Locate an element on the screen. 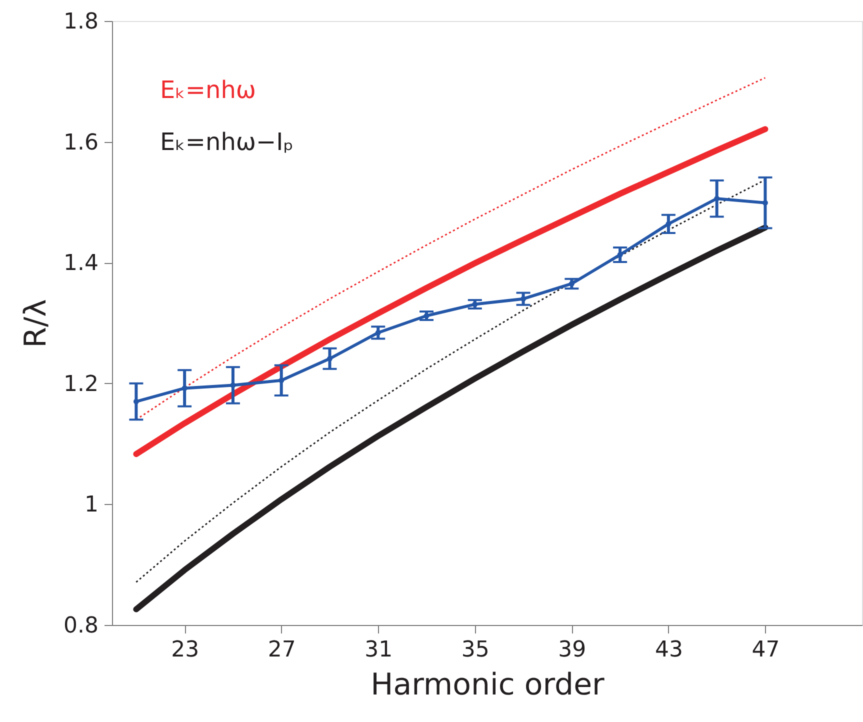  text: Eₖ=nhω is located at coordinates (208, 90).